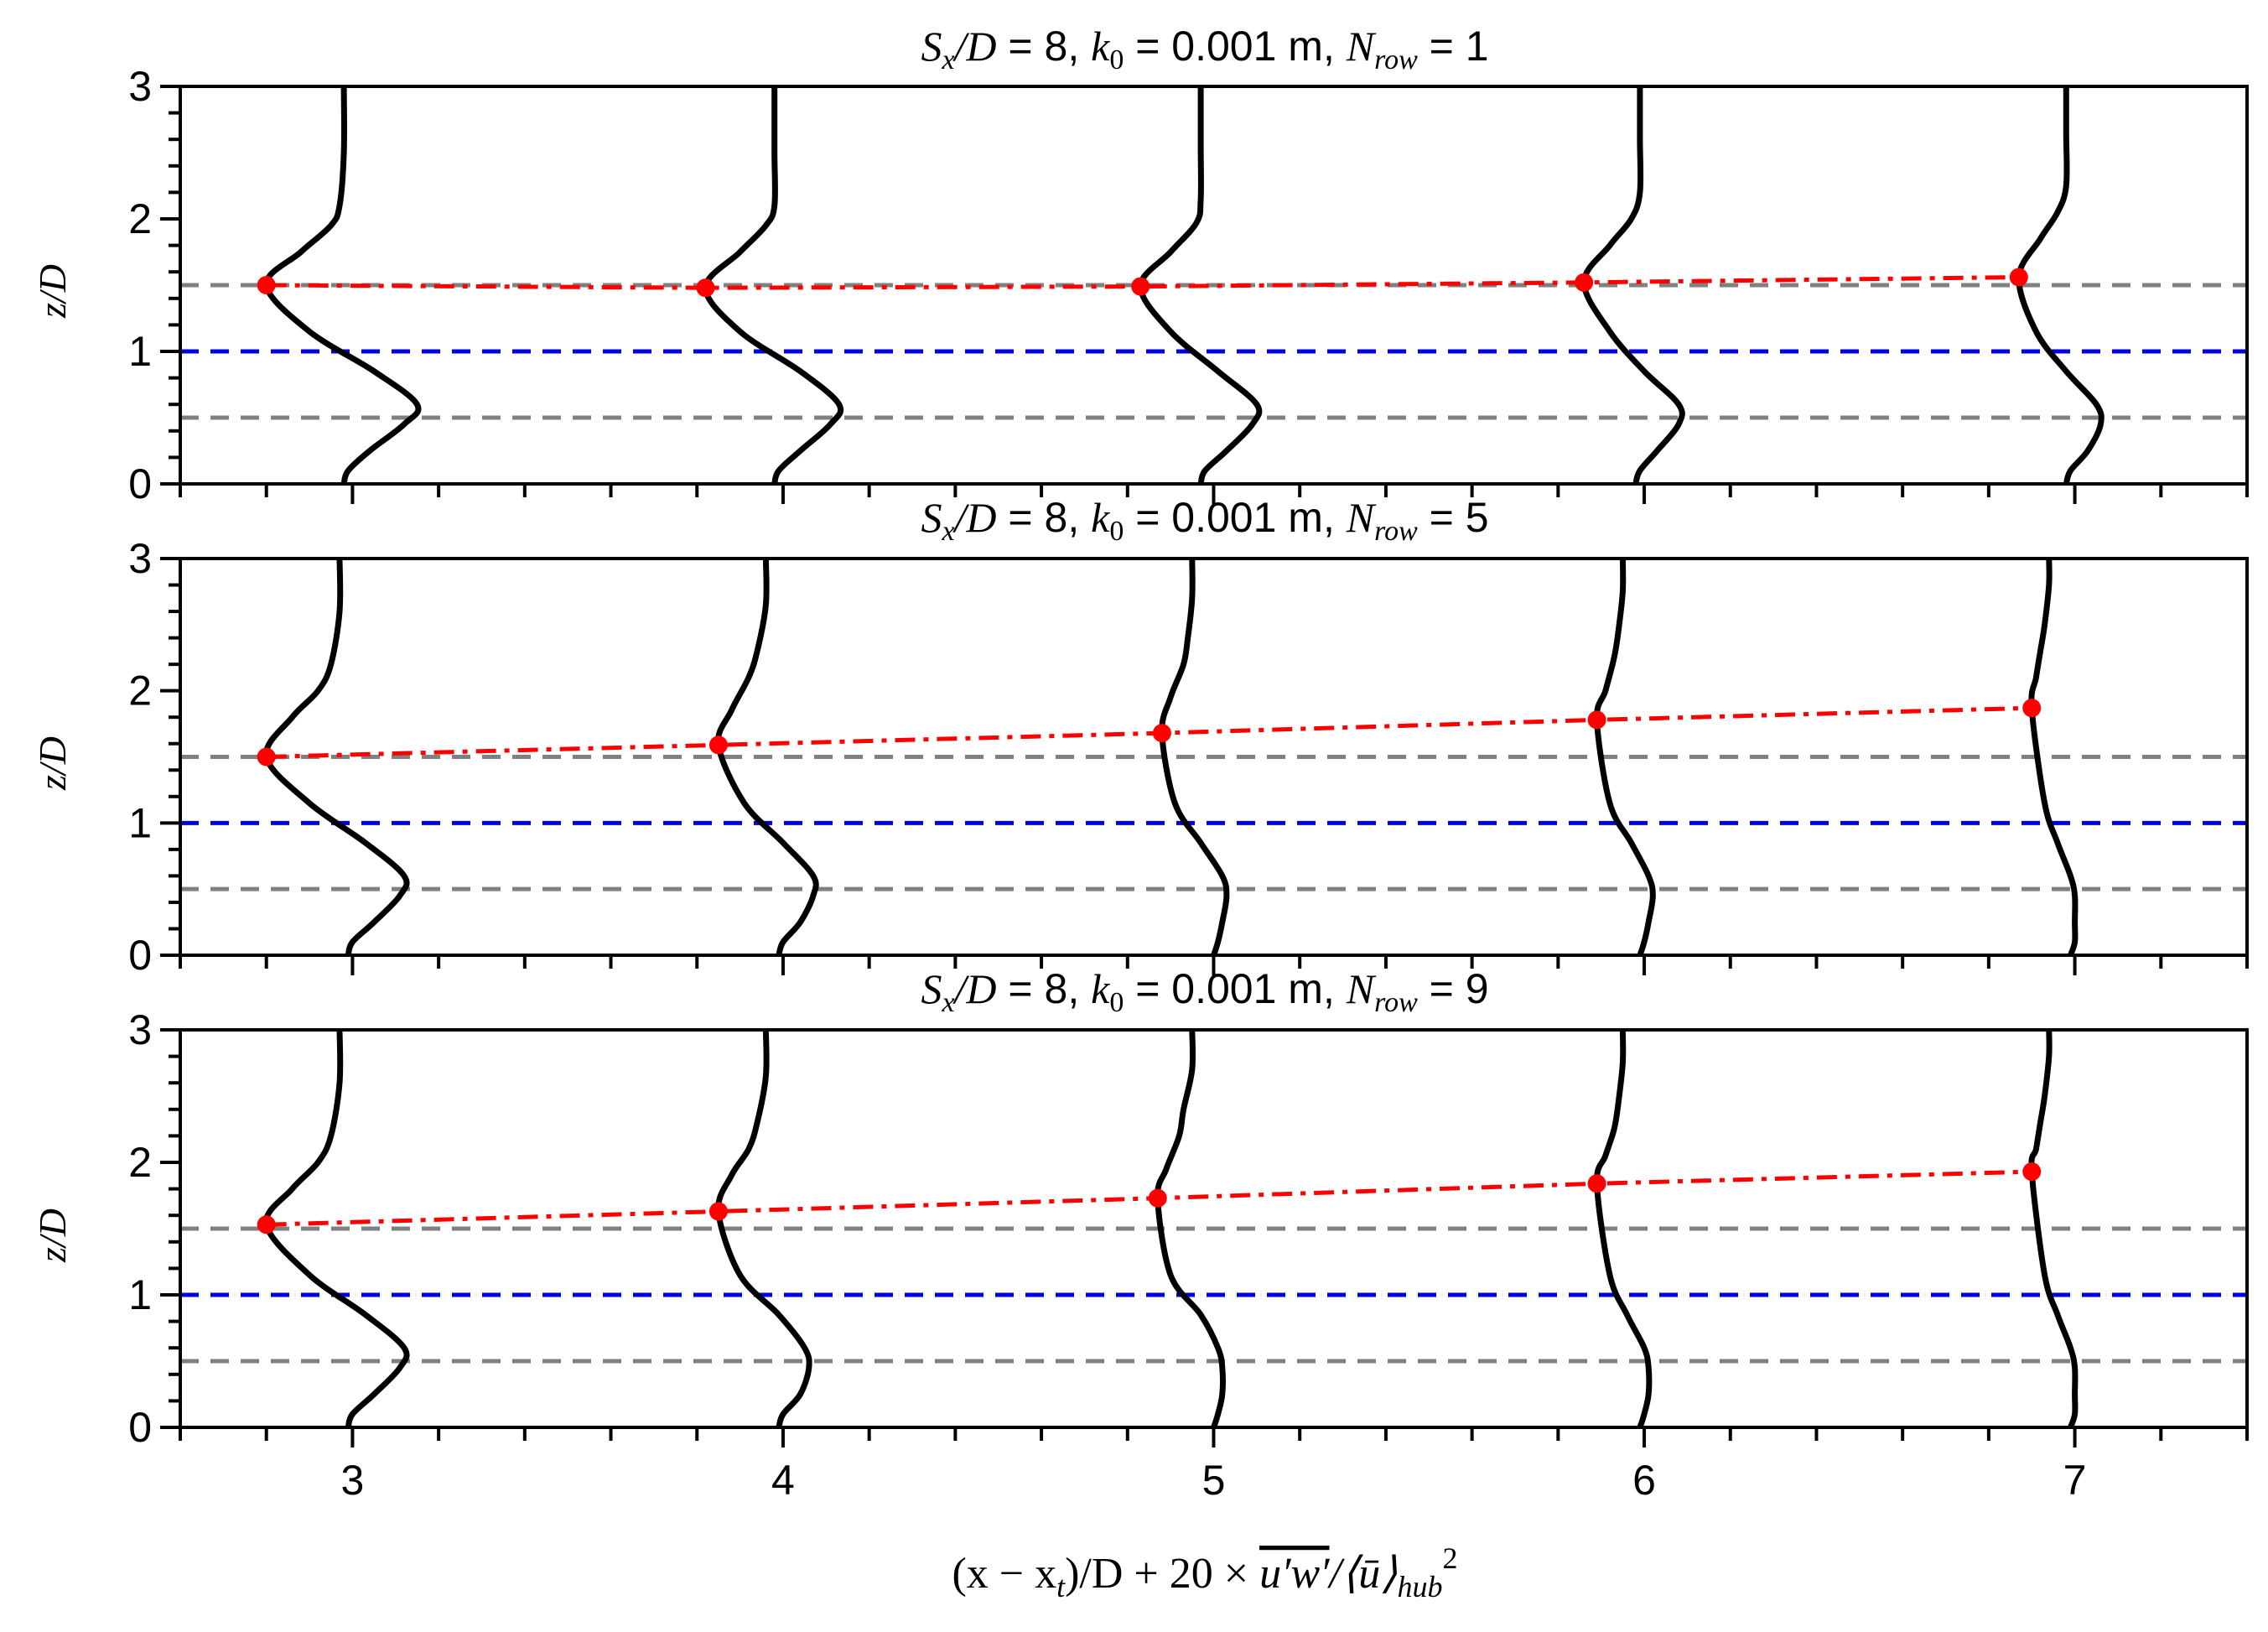 This screenshot has height=1632, width=2268. I want to click on x-tick-label: 4, so click(783, 1480).